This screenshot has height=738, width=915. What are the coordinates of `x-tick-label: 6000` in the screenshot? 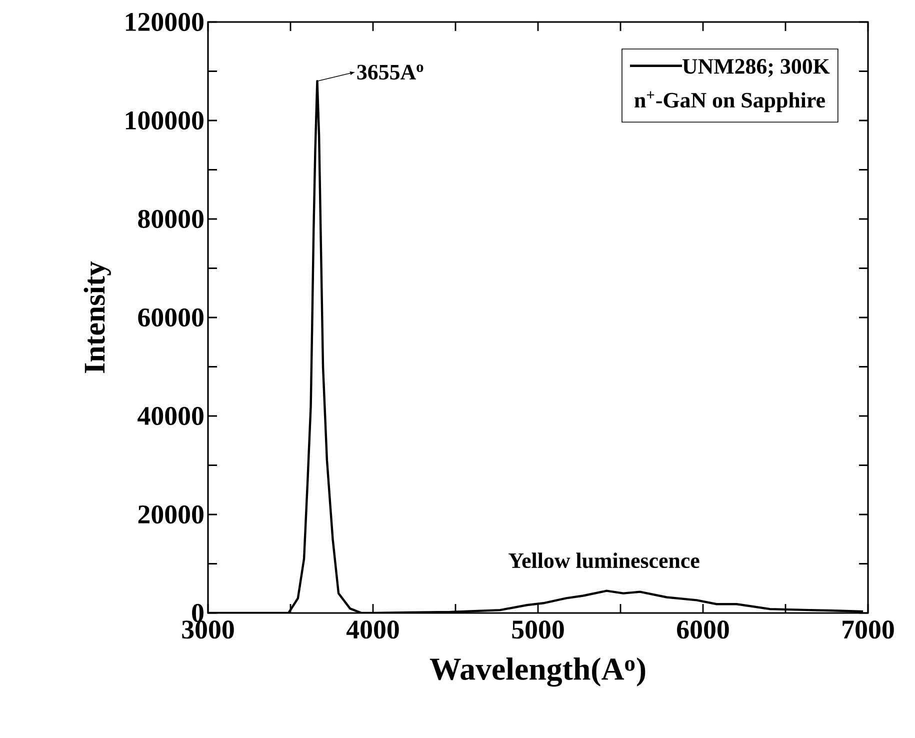 It's located at (703, 629).